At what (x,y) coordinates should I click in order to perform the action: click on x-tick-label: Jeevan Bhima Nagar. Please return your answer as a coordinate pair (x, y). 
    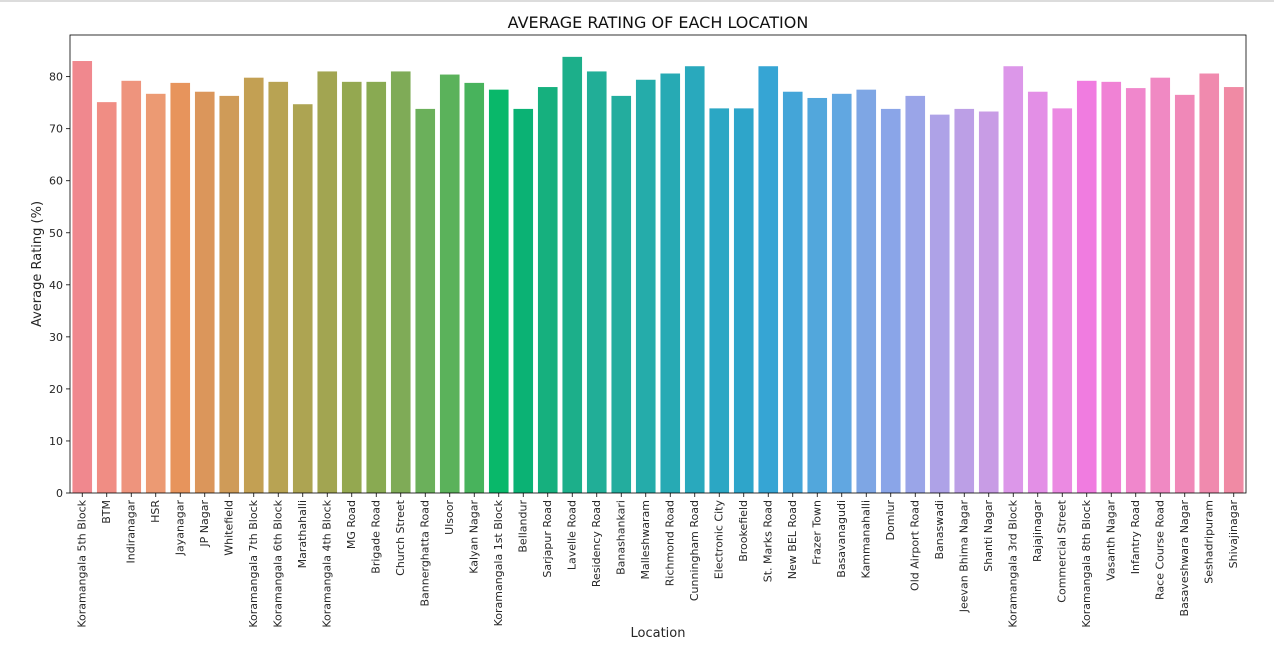
    Looking at the image, I should click on (963, 557).